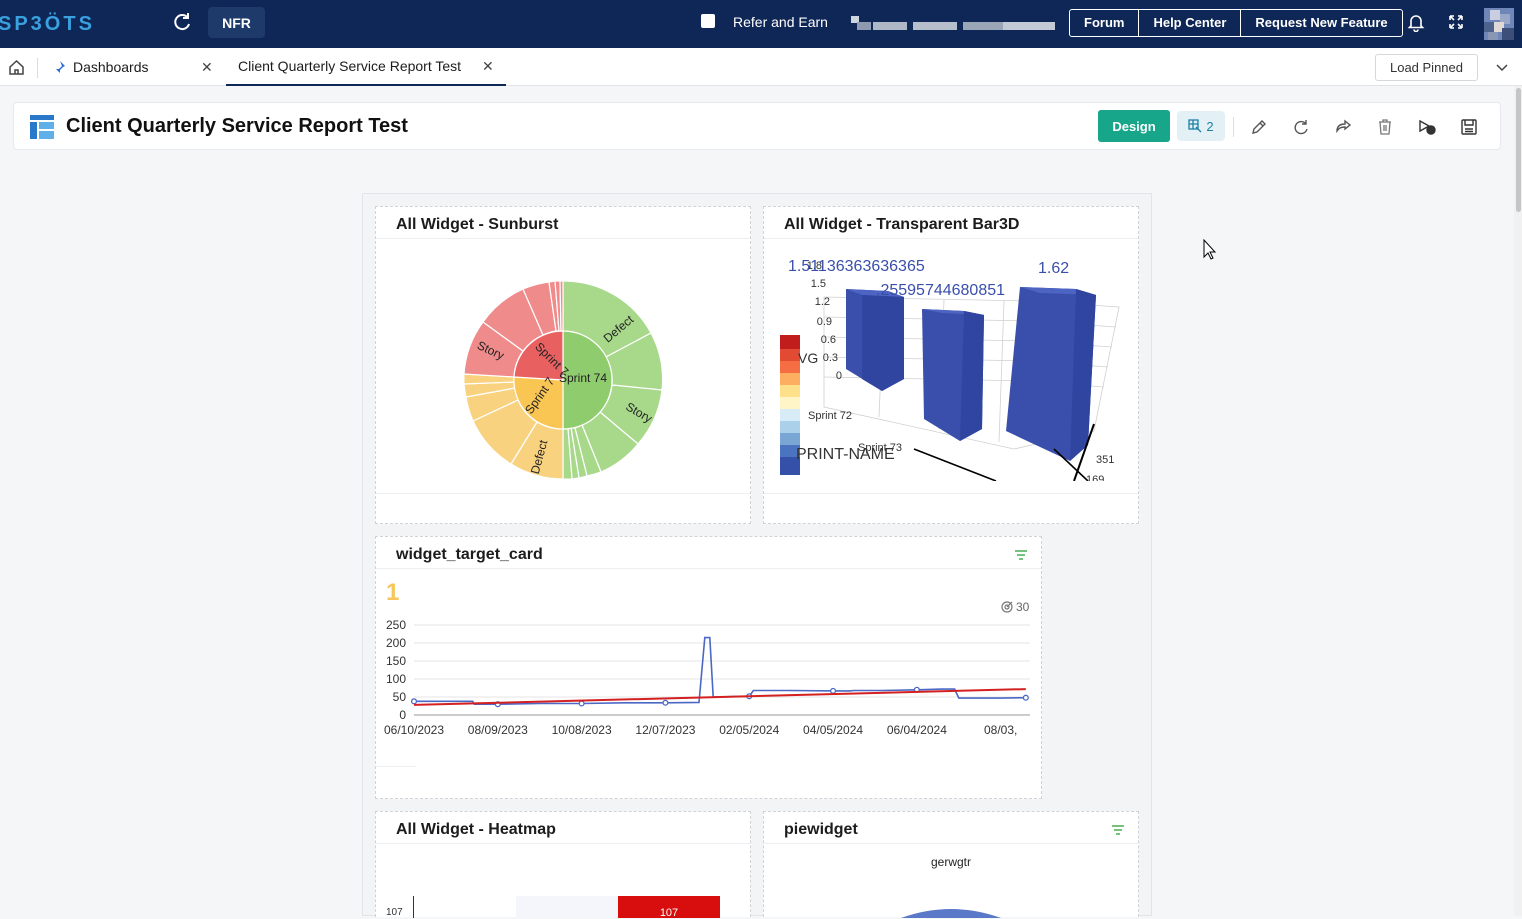 The width and height of the screenshot is (1522, 919). What do you see at coordinates (669, 907) in the screenshot?
I see `heatmap-cell: 107` at bounding box center [669, 907].